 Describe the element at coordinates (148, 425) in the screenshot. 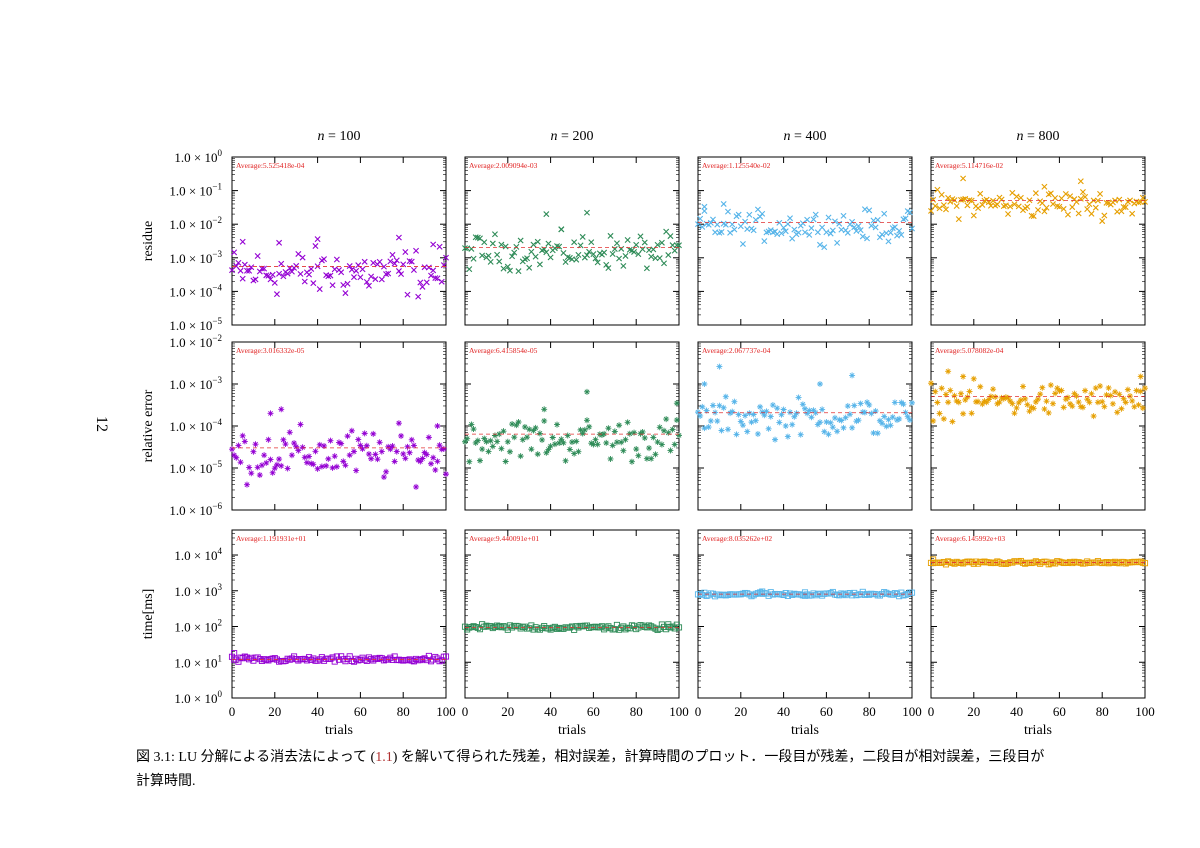

I see `ylabel-relative_error: relative error` at that location.